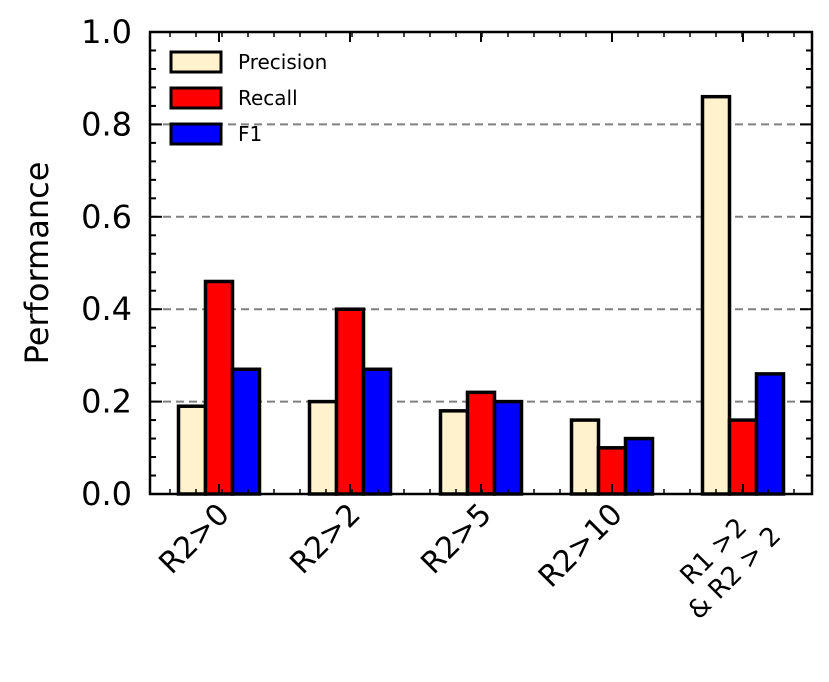 Image resolution: width=829 pixels, height=682 pixels. What do you see at coordinates (724, 563) in the screenshot?
I see `x-category-label: R1 >2& R2 > 2` at bounding box center [724, 563].